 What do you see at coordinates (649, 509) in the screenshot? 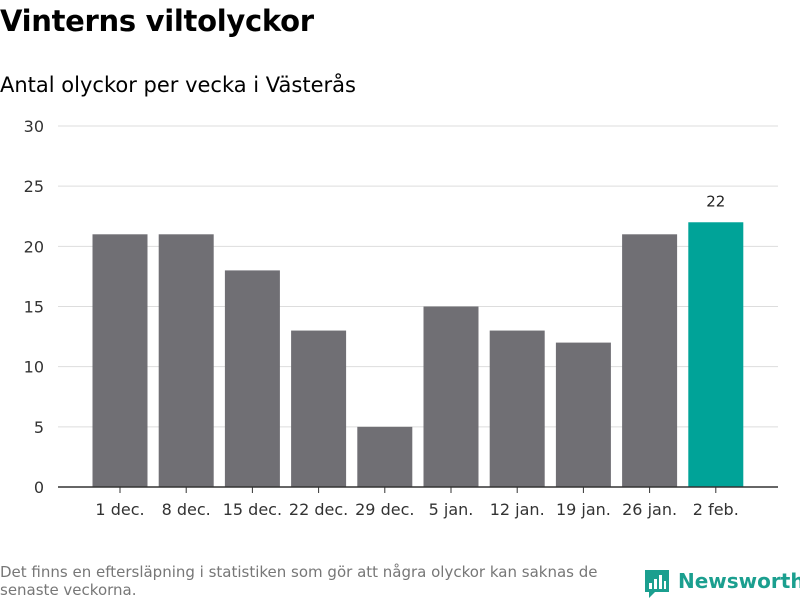
I see `x-tick-label: 26 jan.` at bounding box center [649, 509].